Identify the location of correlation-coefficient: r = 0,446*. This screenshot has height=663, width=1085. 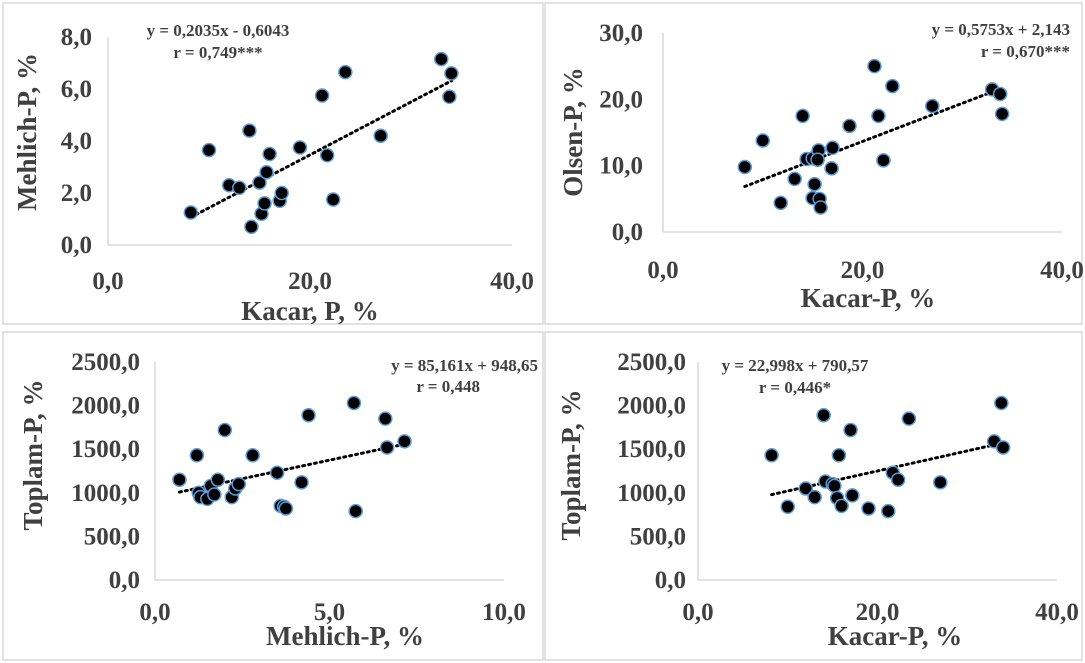
(795, 387).